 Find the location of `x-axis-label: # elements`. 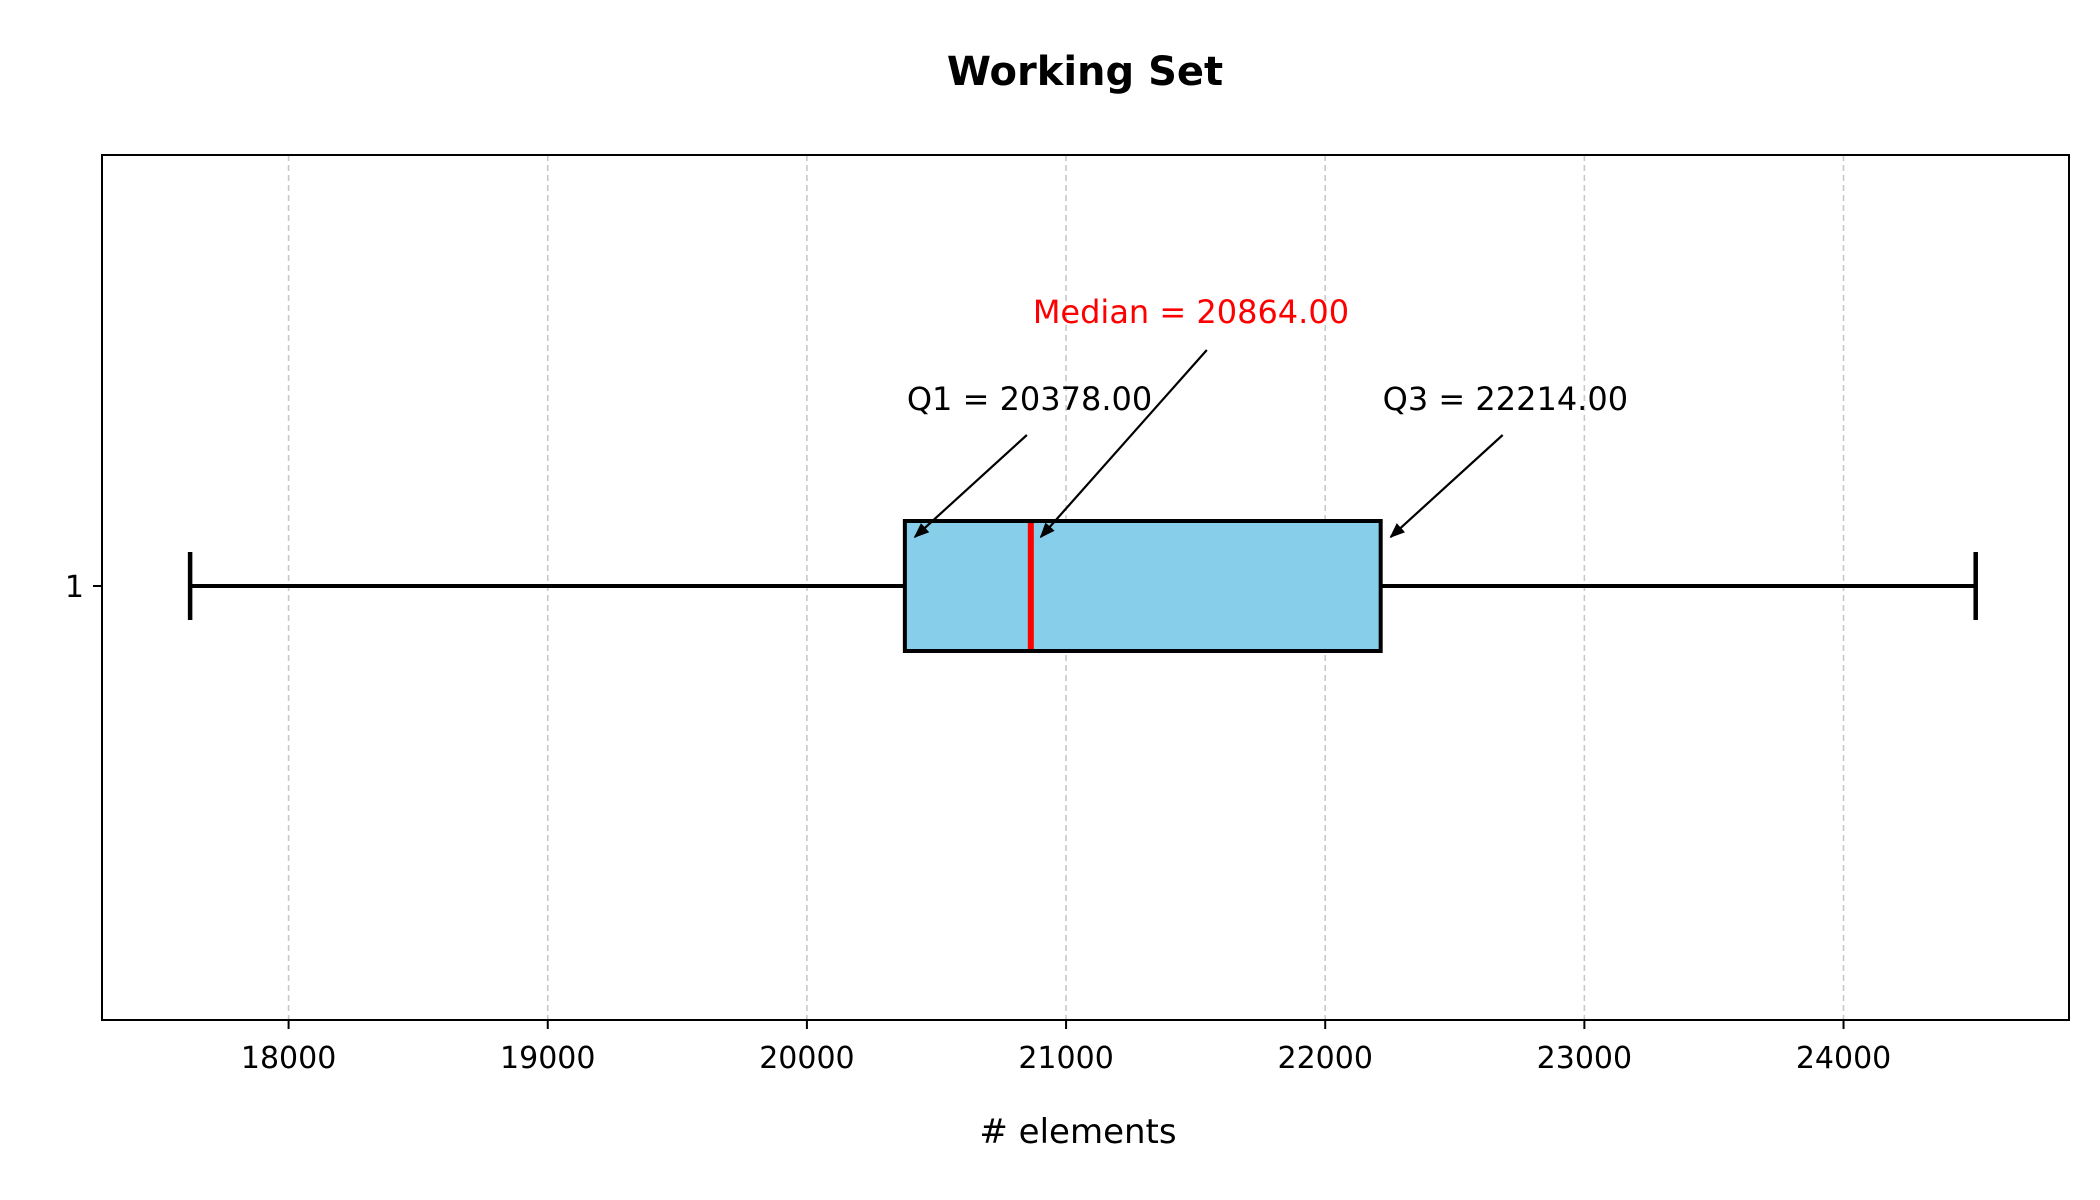

x-axis-label: # elements is located at coordinates (1077, 1132).